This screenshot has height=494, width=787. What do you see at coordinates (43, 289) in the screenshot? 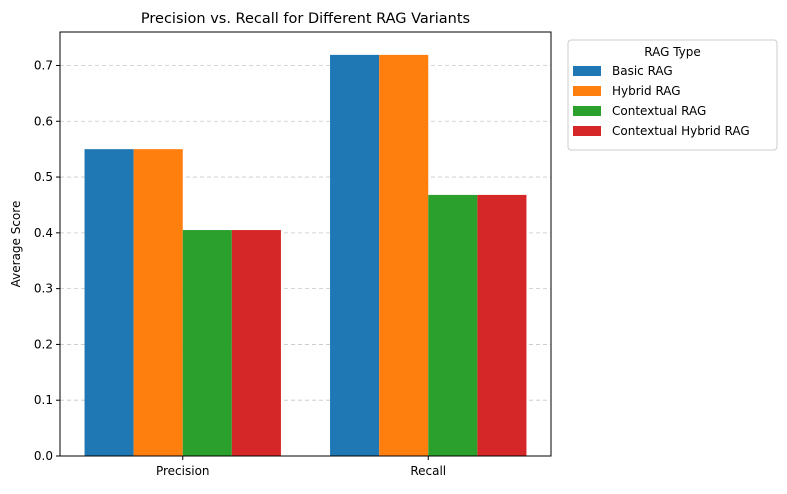
I see `y-tick-label: 0.3` at bounding box center [43, 289].